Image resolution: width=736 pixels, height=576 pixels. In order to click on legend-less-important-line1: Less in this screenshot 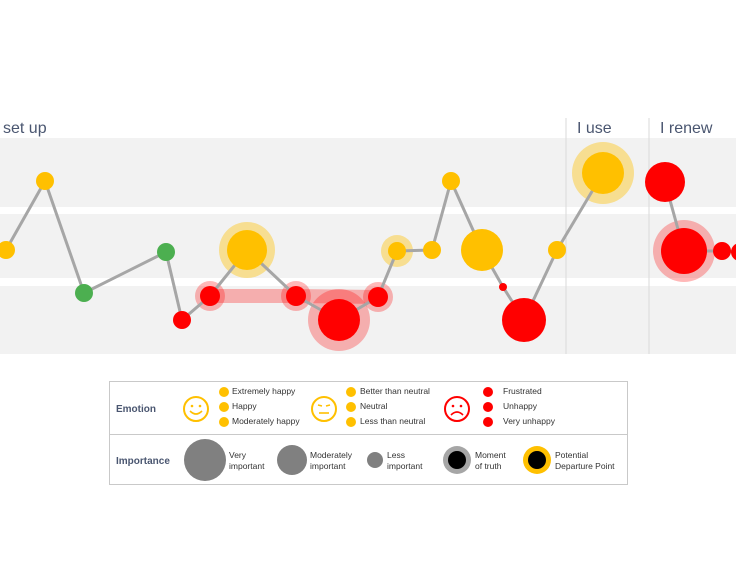, I will do `click(396, 455)`.